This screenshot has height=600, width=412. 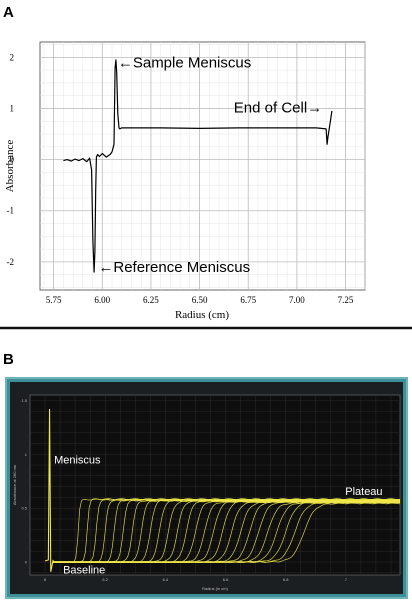 I want to click on annotation-baseline: Baseline, so click(x=84, y=571).